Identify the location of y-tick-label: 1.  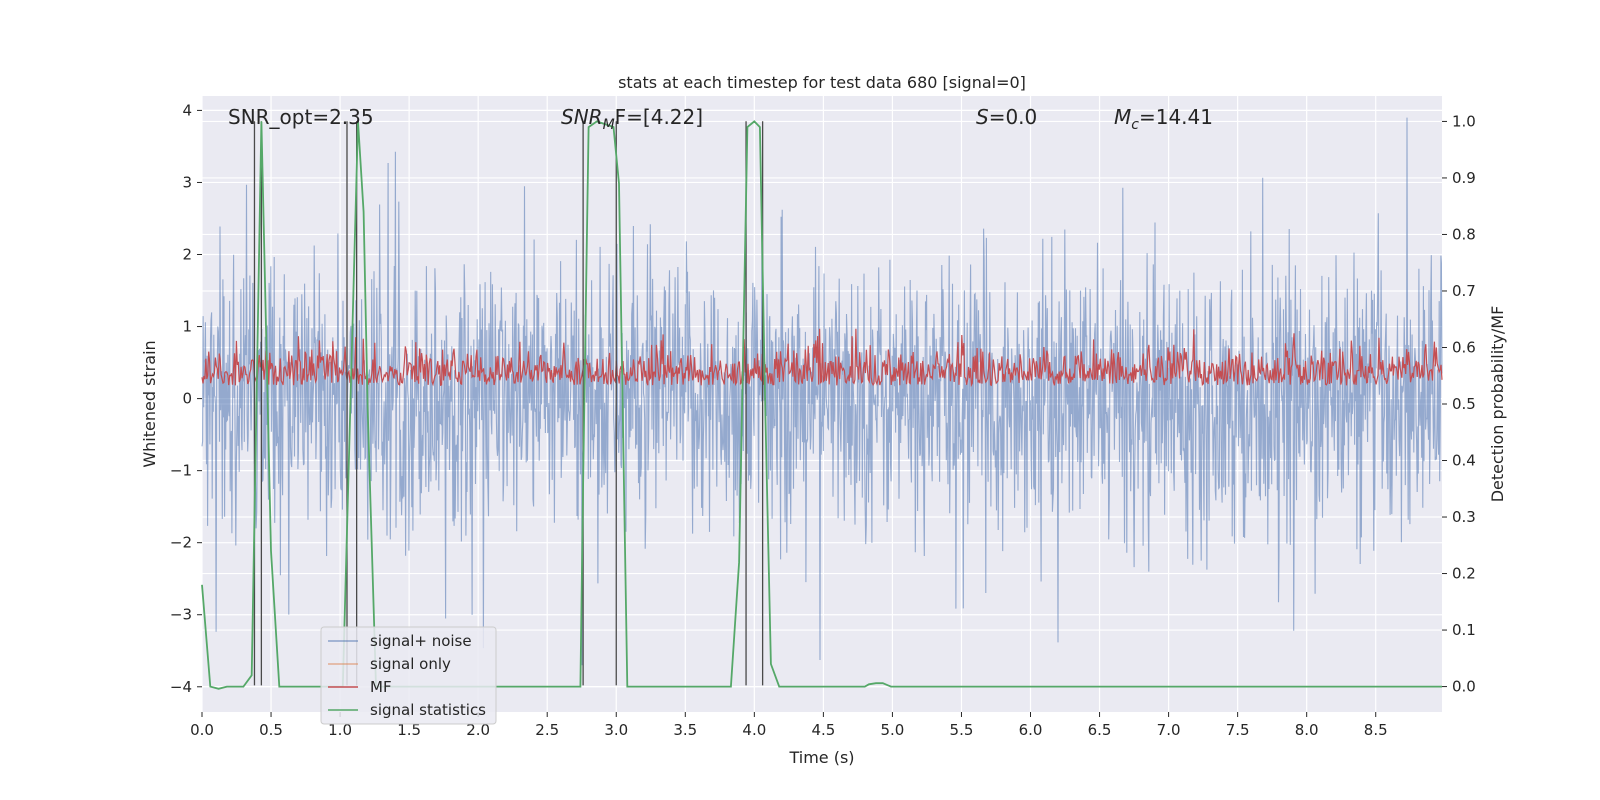
(187, 327).